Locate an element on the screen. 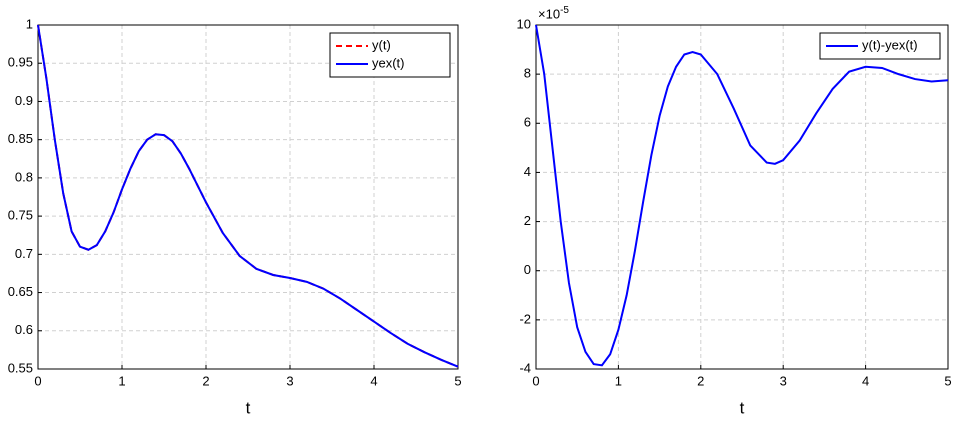 The width and height of the screenshot is (957, 423). y-tick-label: -2 is located at coordinates (525, 318).